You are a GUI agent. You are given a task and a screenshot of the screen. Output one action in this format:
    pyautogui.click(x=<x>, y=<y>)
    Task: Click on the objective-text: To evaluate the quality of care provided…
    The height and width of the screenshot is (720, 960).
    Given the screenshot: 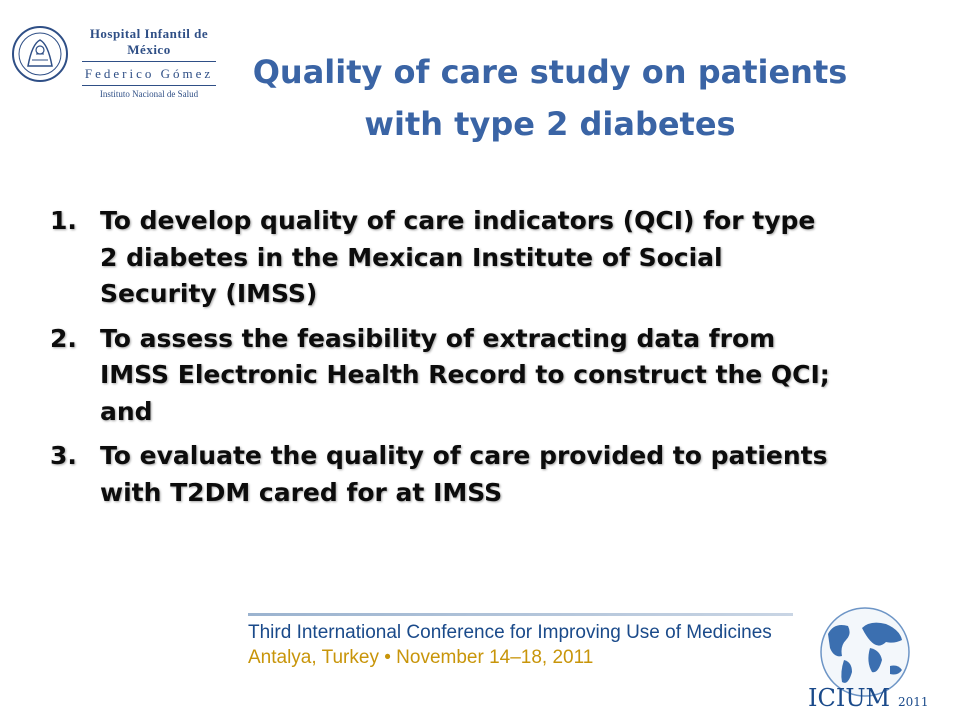 What is the action you would take?
    pyautogui.click(x=464, y=474)
    